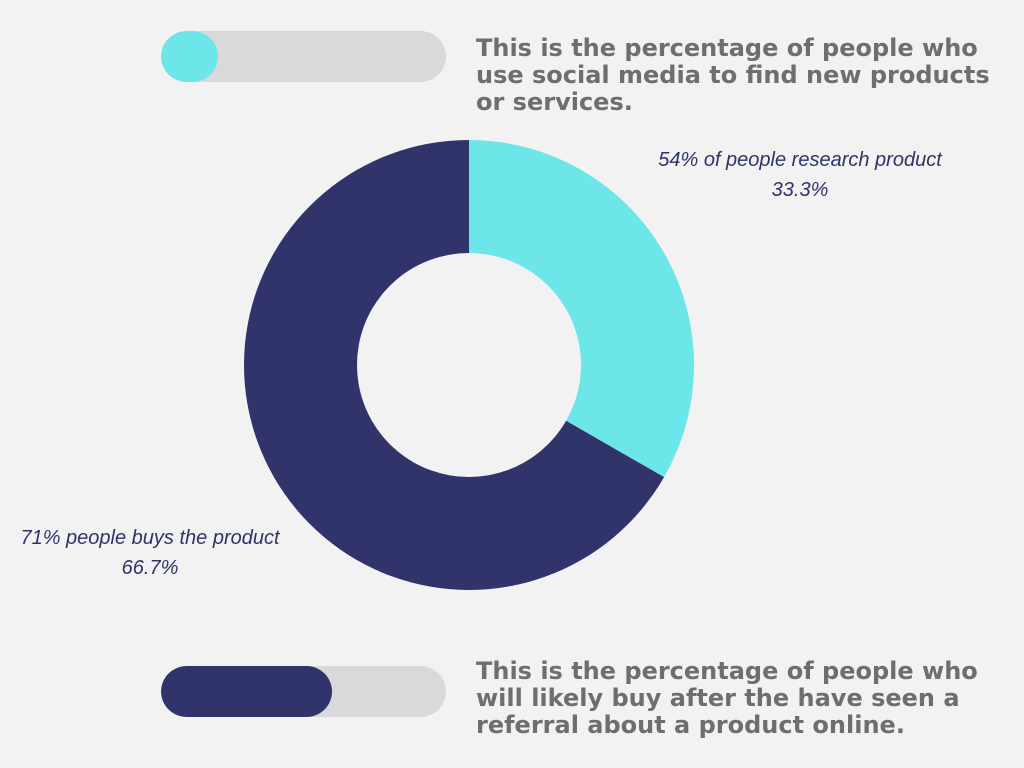  What do you see at coordinates (303, 56) in the screenshot?
I see `social-media-progress-bar` at bounding box center [303, 56].